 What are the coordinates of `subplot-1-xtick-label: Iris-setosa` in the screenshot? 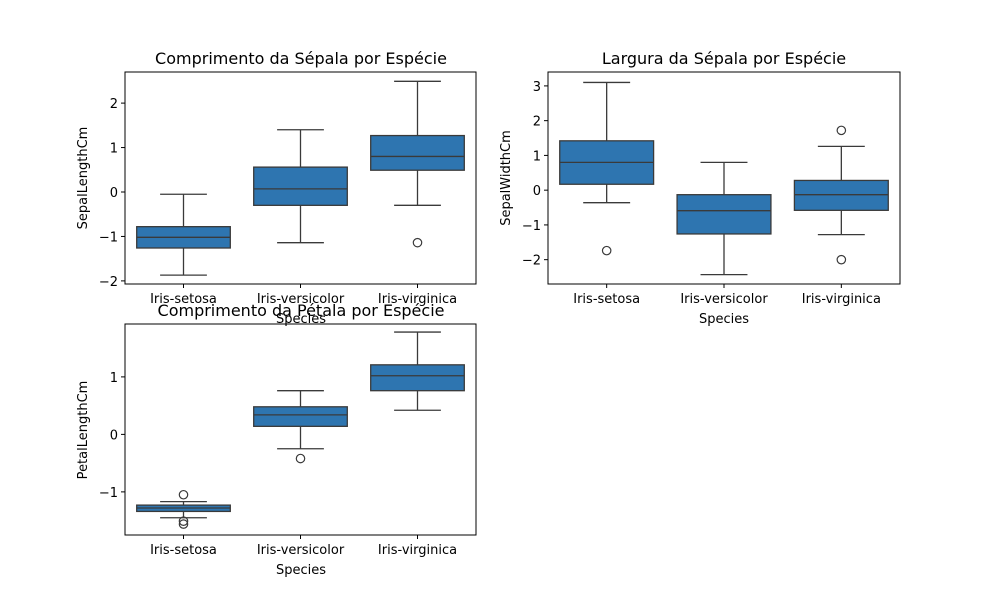 It's located at (183, 299).